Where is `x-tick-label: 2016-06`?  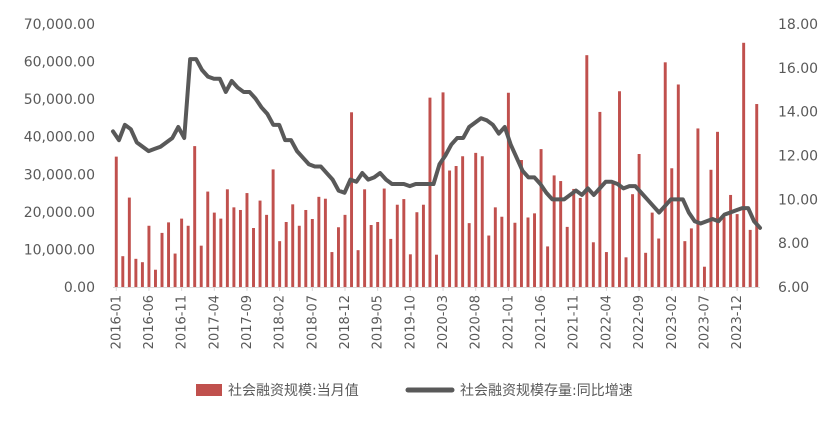
x-tick-label: 2016-06 is located at coordinates (149, 322).